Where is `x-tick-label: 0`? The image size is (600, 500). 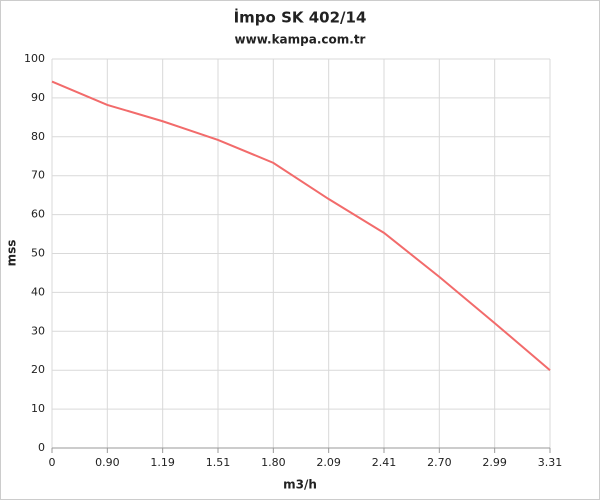
x-tick-label: 0 is located at coordinates (52, 462).